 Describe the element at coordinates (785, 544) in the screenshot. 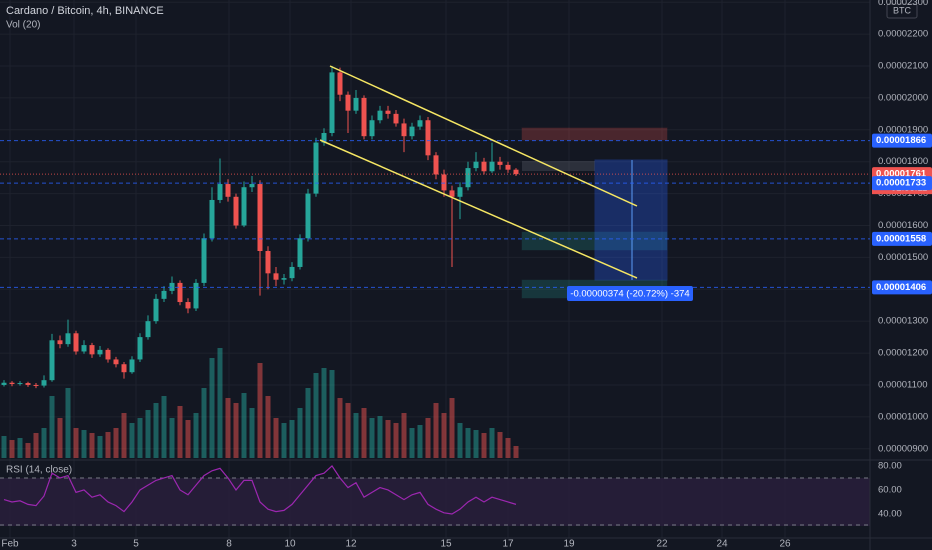

I see `x-tick-label: 26` at that location.